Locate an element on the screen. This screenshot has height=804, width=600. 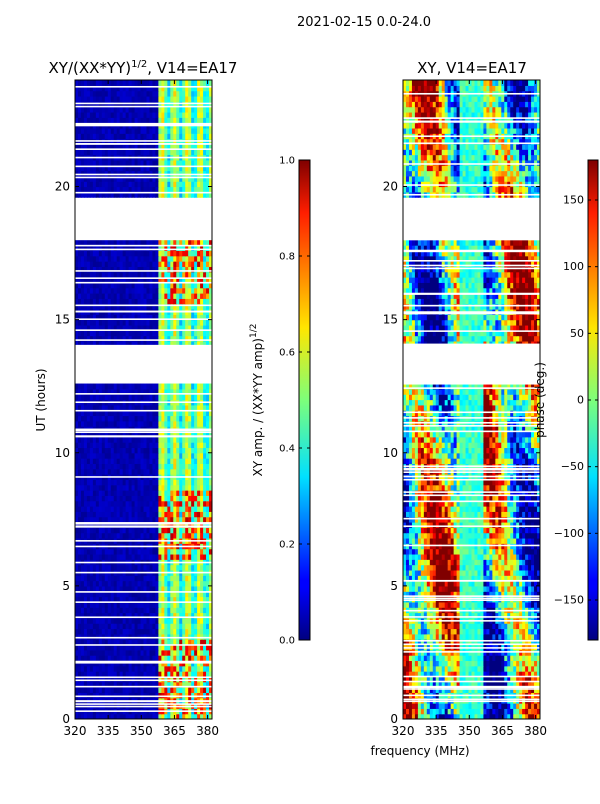
y-tick-label: 20 is located at coordinates (62, 187).